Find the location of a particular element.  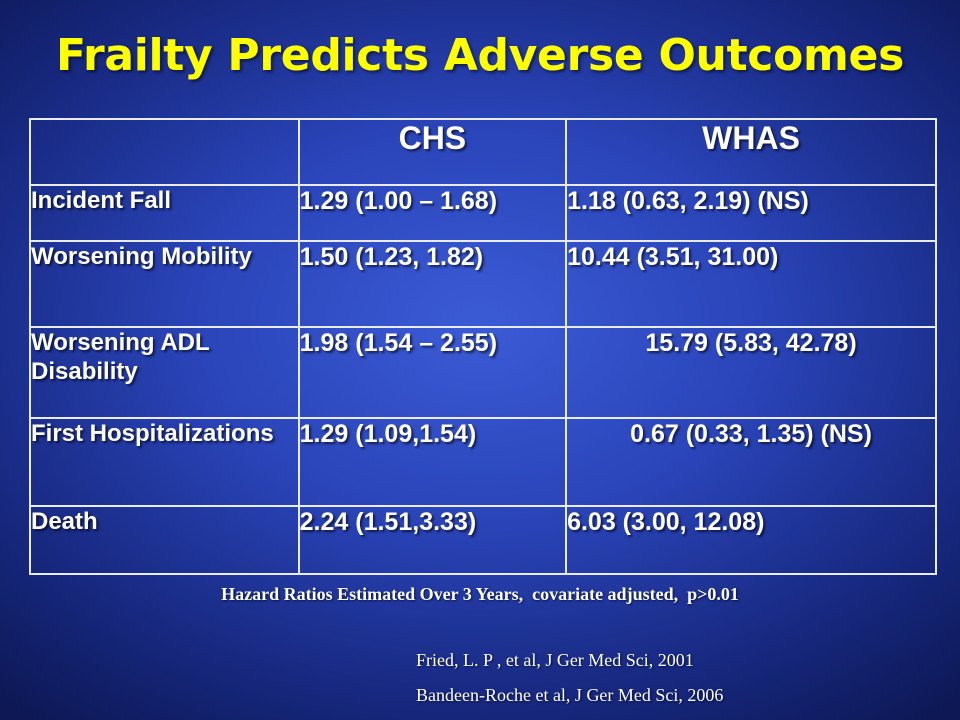

whas-value: 6.03 (3.00, 12.08) is located at coordinates (751, 540).